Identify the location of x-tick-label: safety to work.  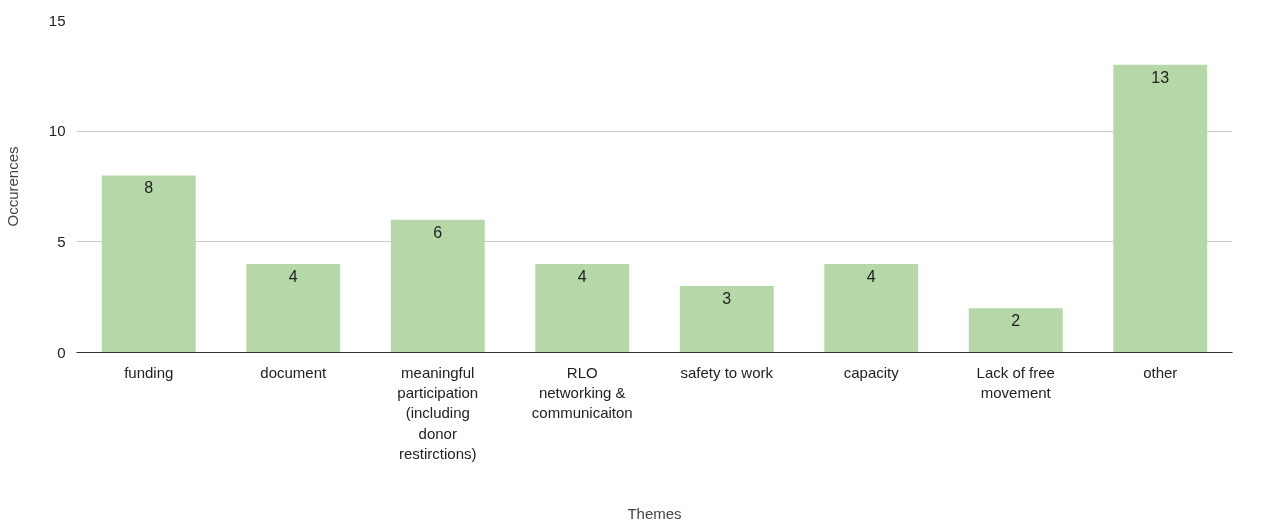
(727, 372).